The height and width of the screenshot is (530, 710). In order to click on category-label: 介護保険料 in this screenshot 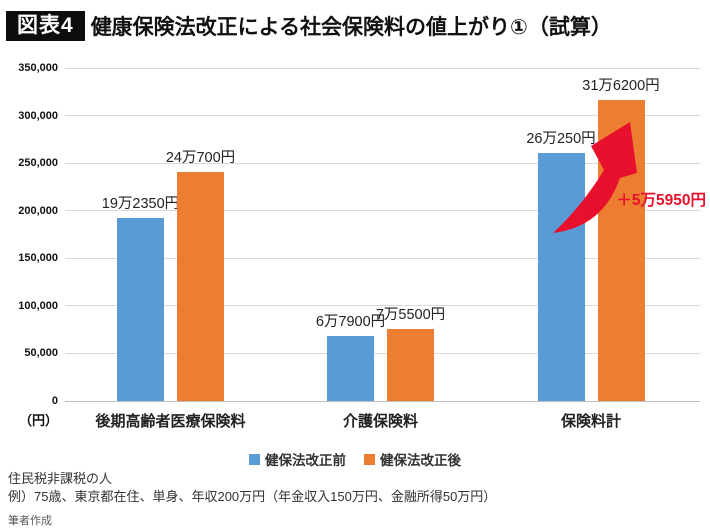, I will do `click(380, 421)`.